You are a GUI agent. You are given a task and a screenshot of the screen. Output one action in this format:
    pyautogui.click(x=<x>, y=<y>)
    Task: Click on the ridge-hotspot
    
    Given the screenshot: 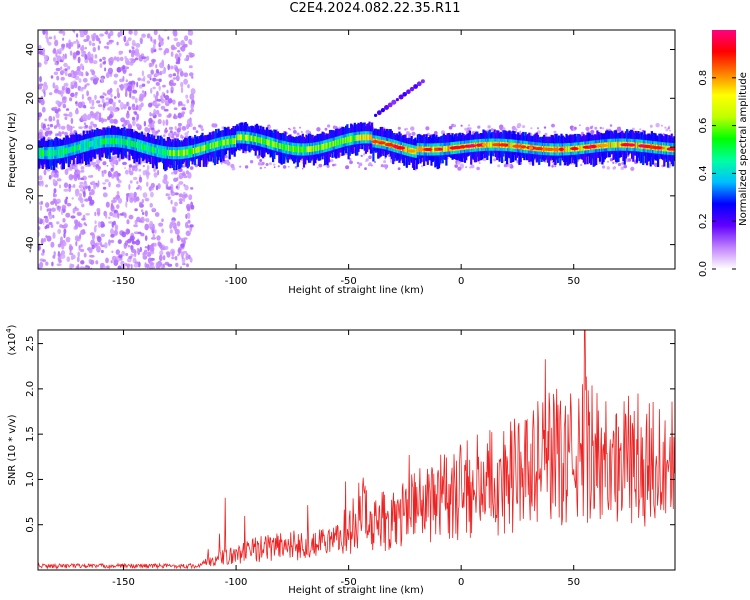 What is the action you would take?
    pyautogui.click(x=631, y=145)
    